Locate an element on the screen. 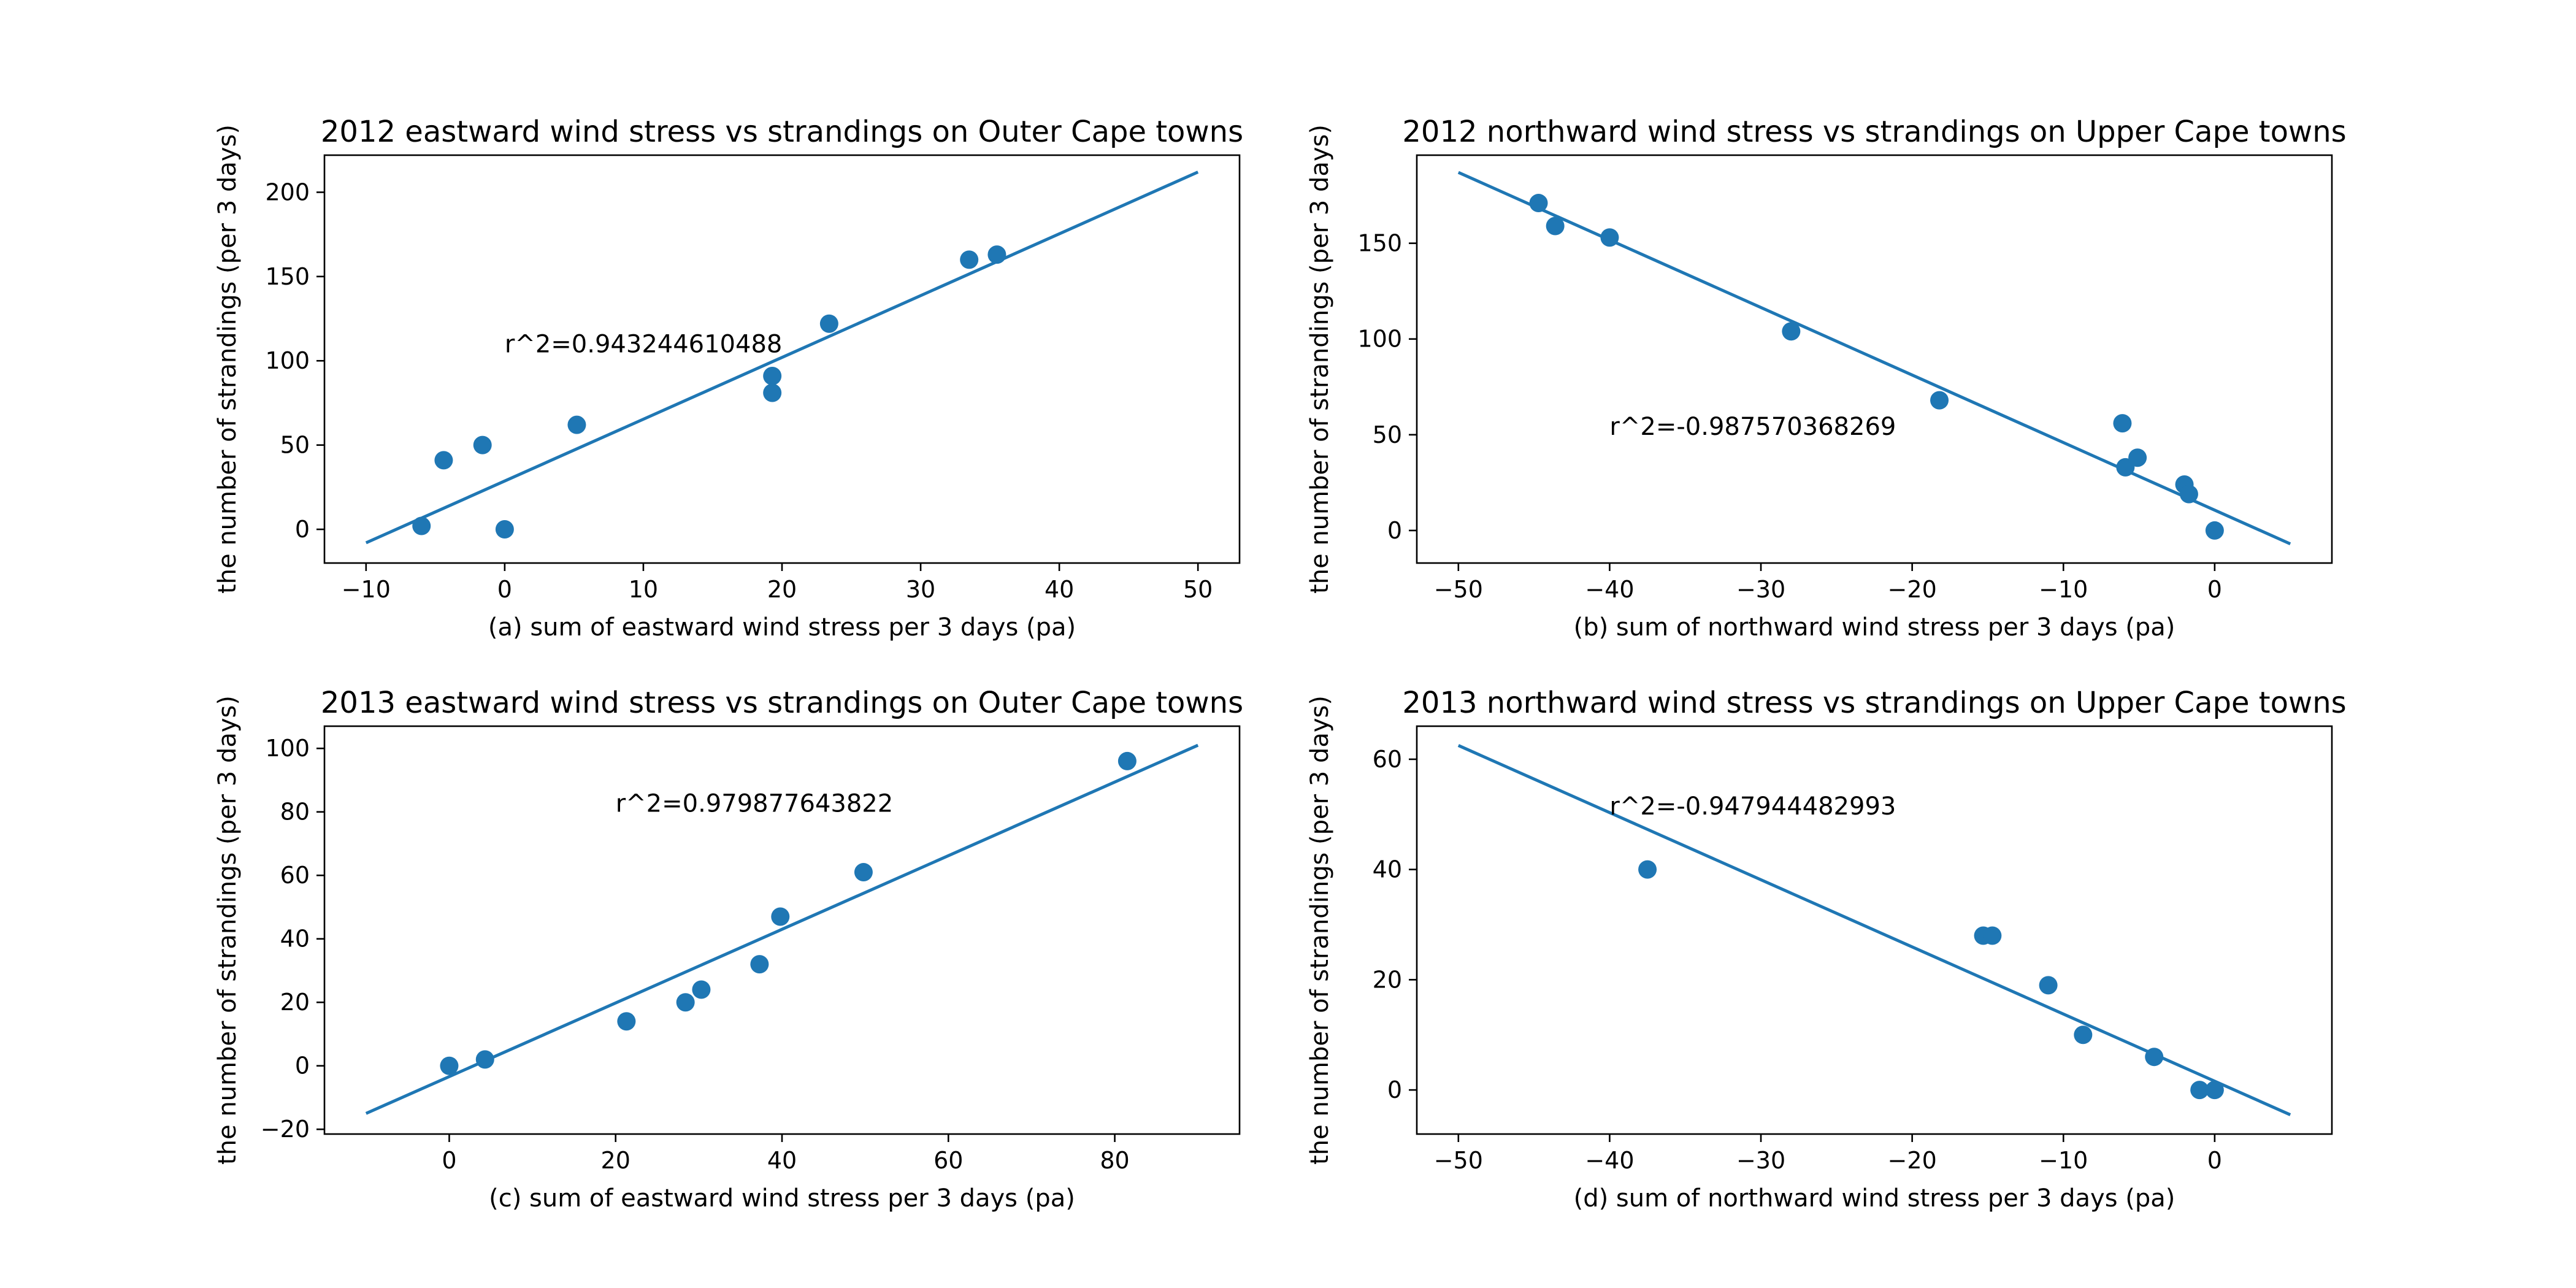  r-squared-annotation: r^2=0.943244610488 is located at coordinates (643, 345).